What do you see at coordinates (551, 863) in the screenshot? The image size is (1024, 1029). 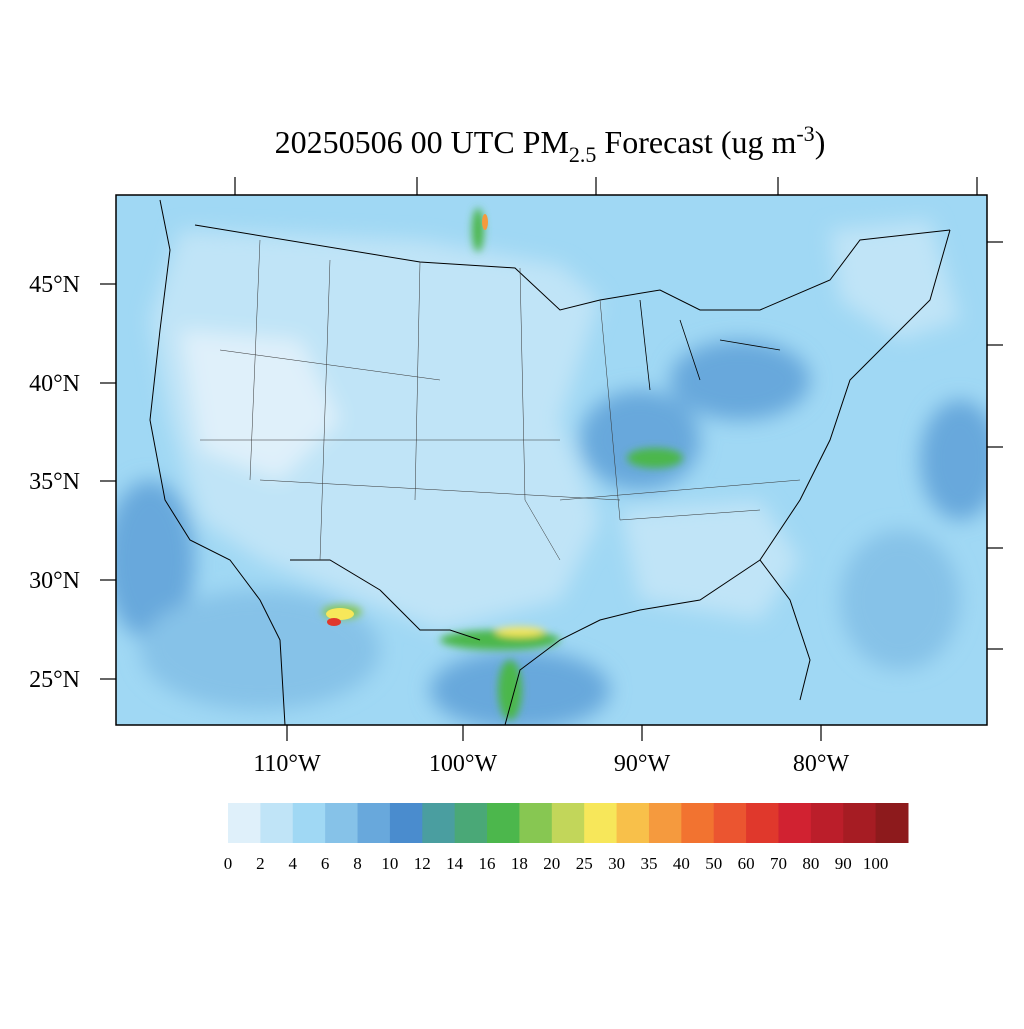 I see `colorbar-label: 20` at bounding box center [551, 863].